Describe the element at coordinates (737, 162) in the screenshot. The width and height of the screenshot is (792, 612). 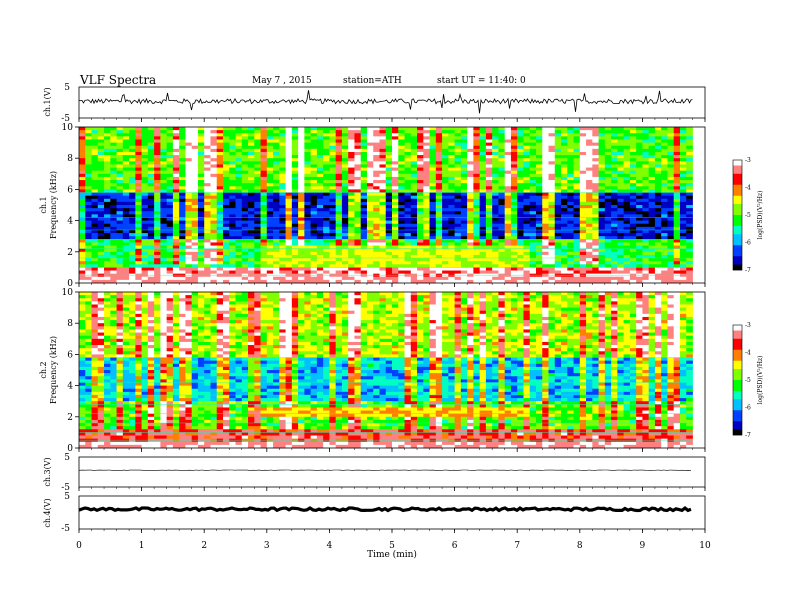
I see `cb1-swatch` at that location.